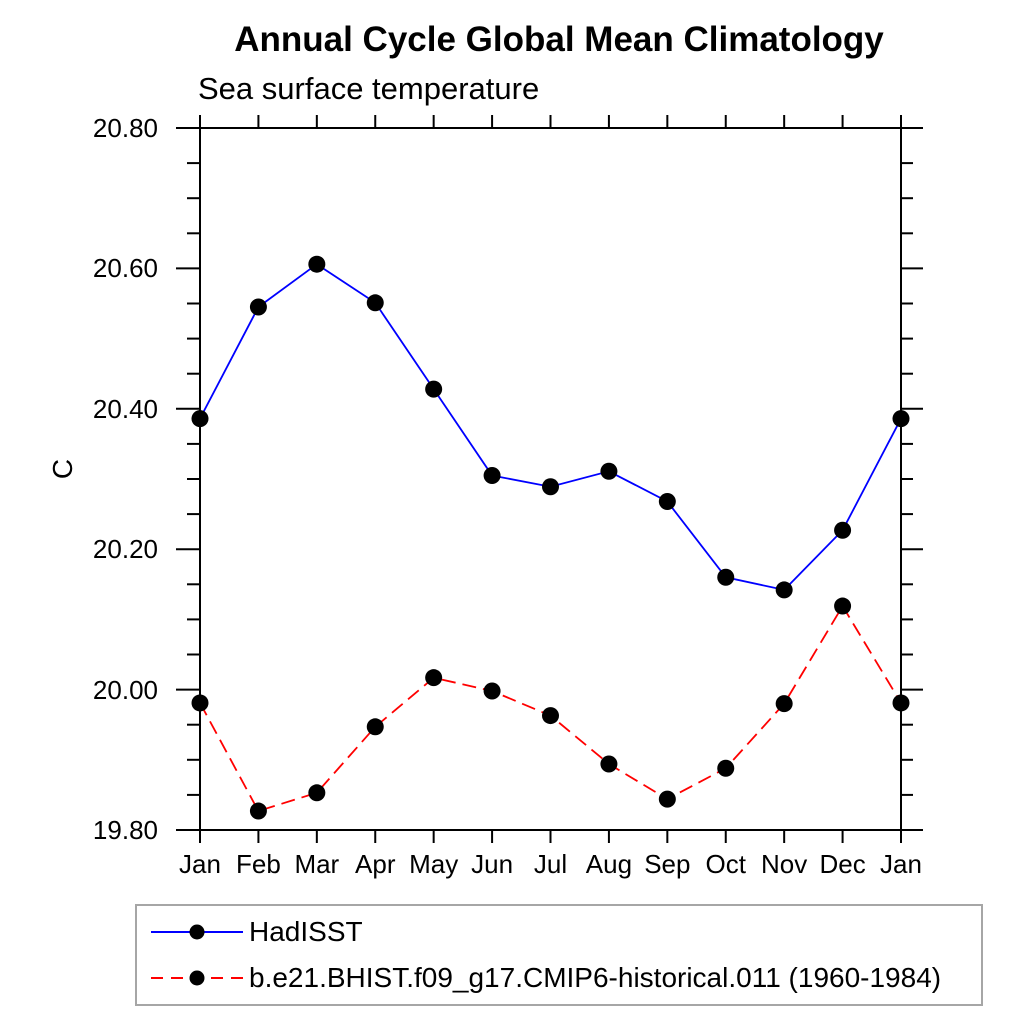 This screenshot has width=1024, height=1024. I want to click on x-tick-label: Feb, so click(258, 864).